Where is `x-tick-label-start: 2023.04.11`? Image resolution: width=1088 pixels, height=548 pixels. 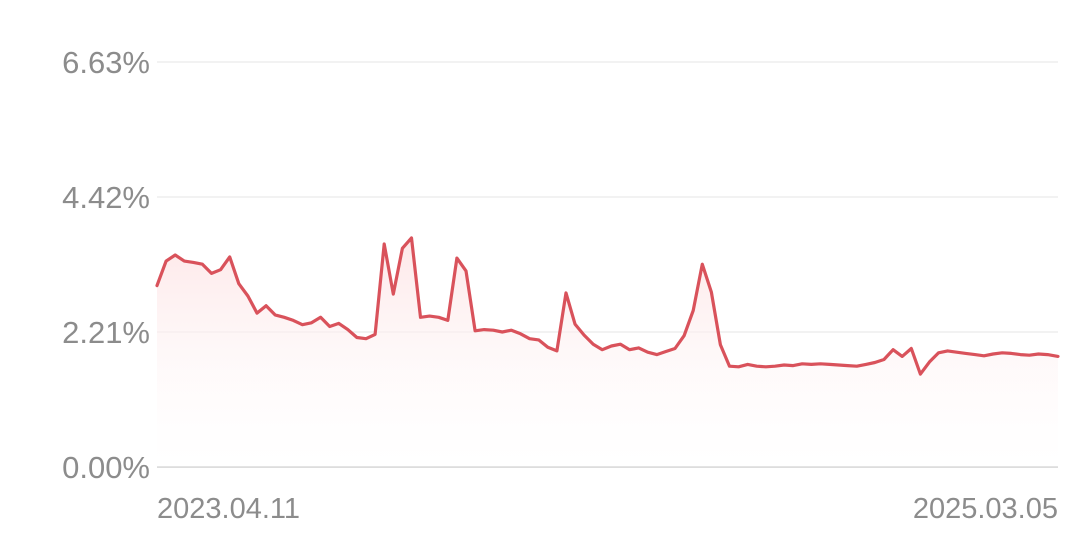 x-tick-label-start: 2023.04.11 is located at coordinates (228, 509).